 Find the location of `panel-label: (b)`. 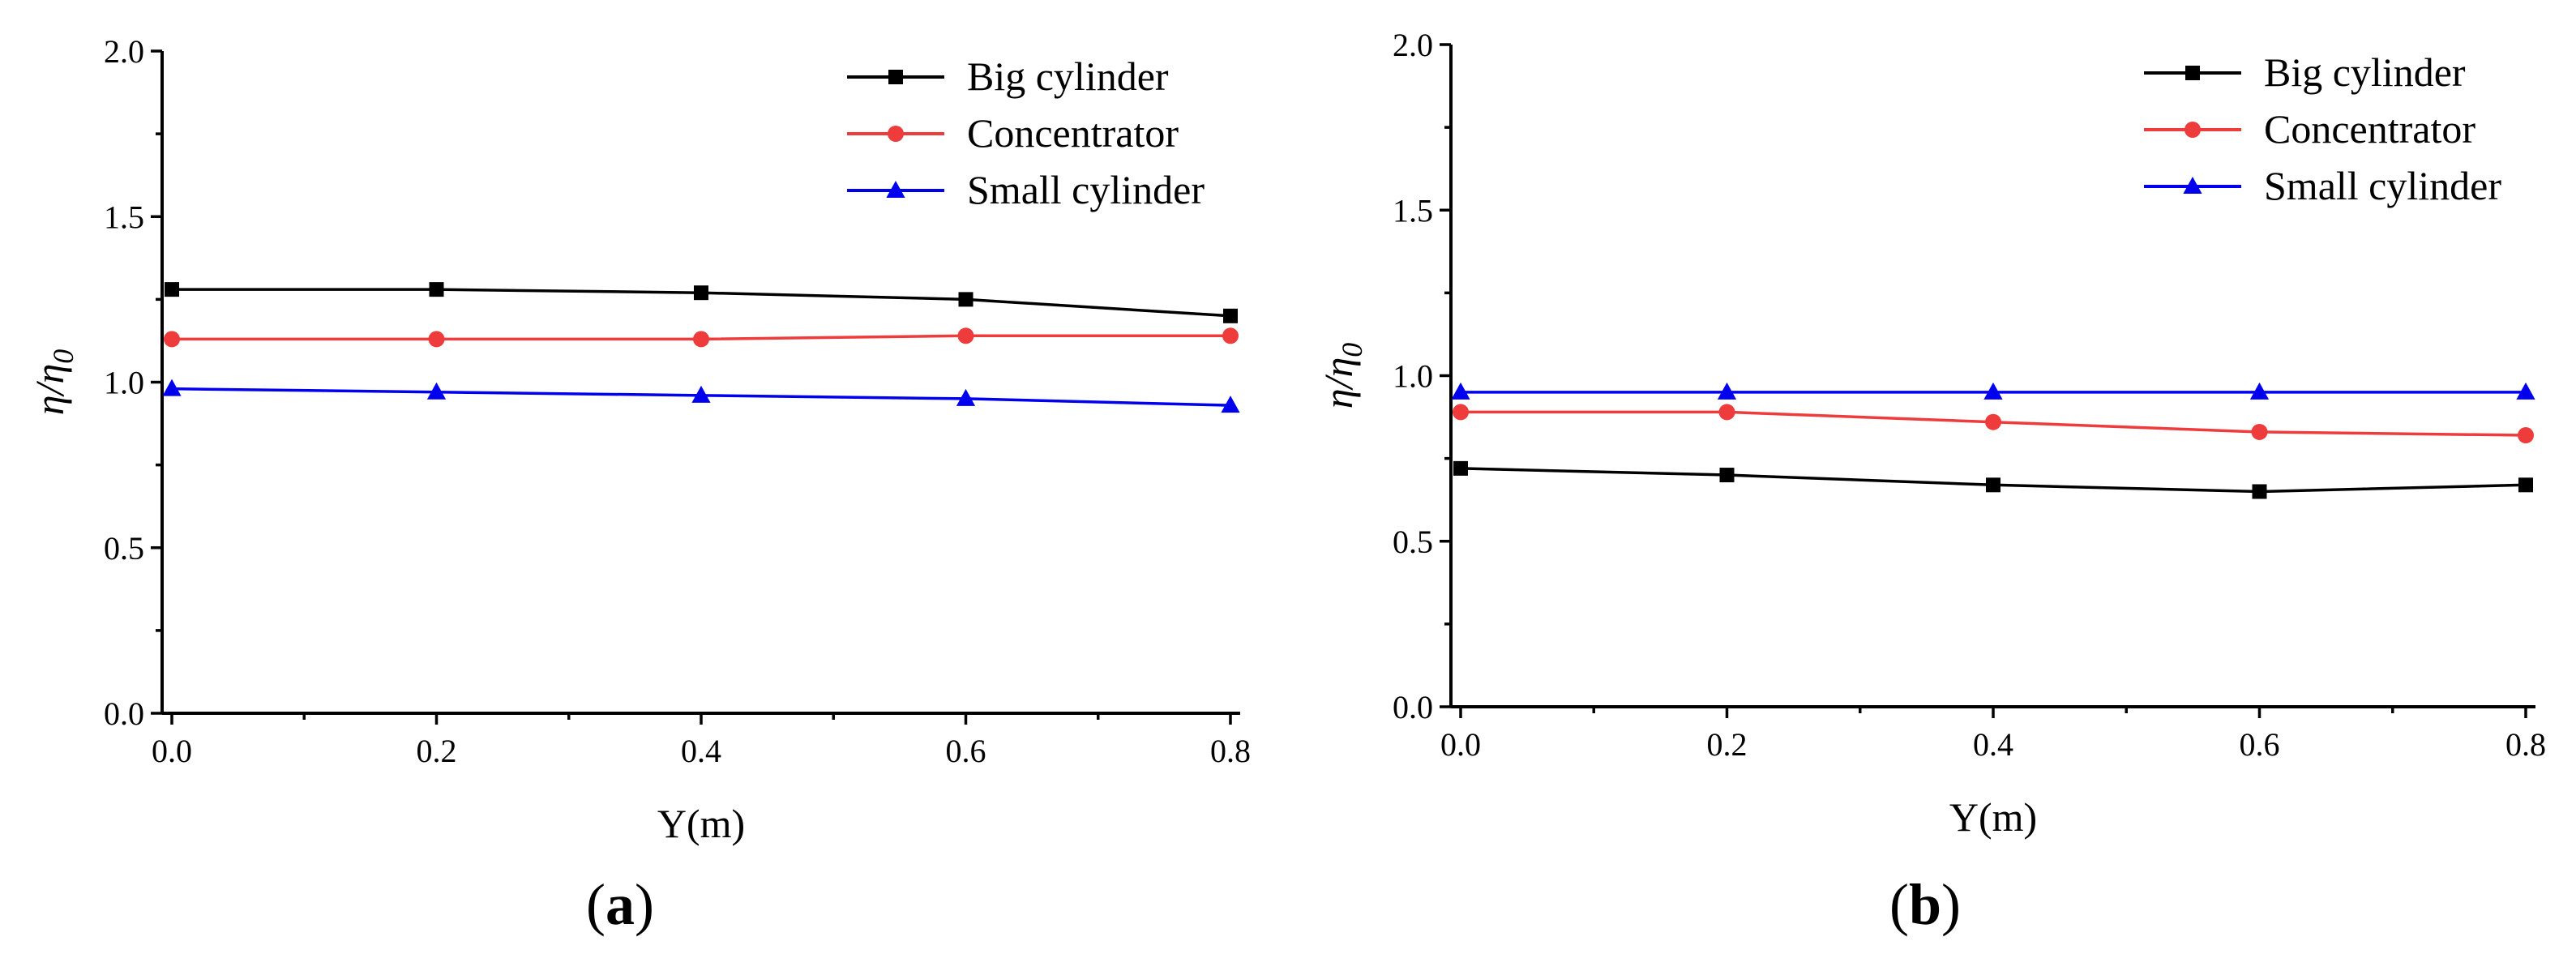

panel-label: (b) is located at coordinates (1925, 904).